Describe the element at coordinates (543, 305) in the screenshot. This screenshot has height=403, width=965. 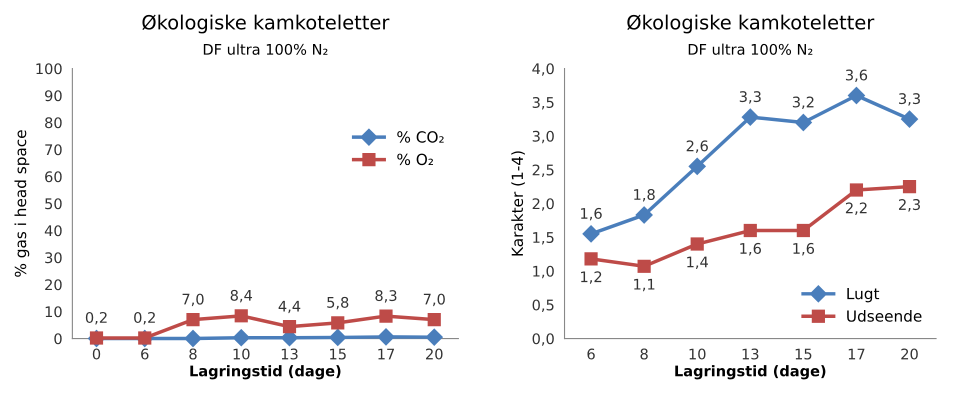
I see `y-tick-label: 0,5` at that location.